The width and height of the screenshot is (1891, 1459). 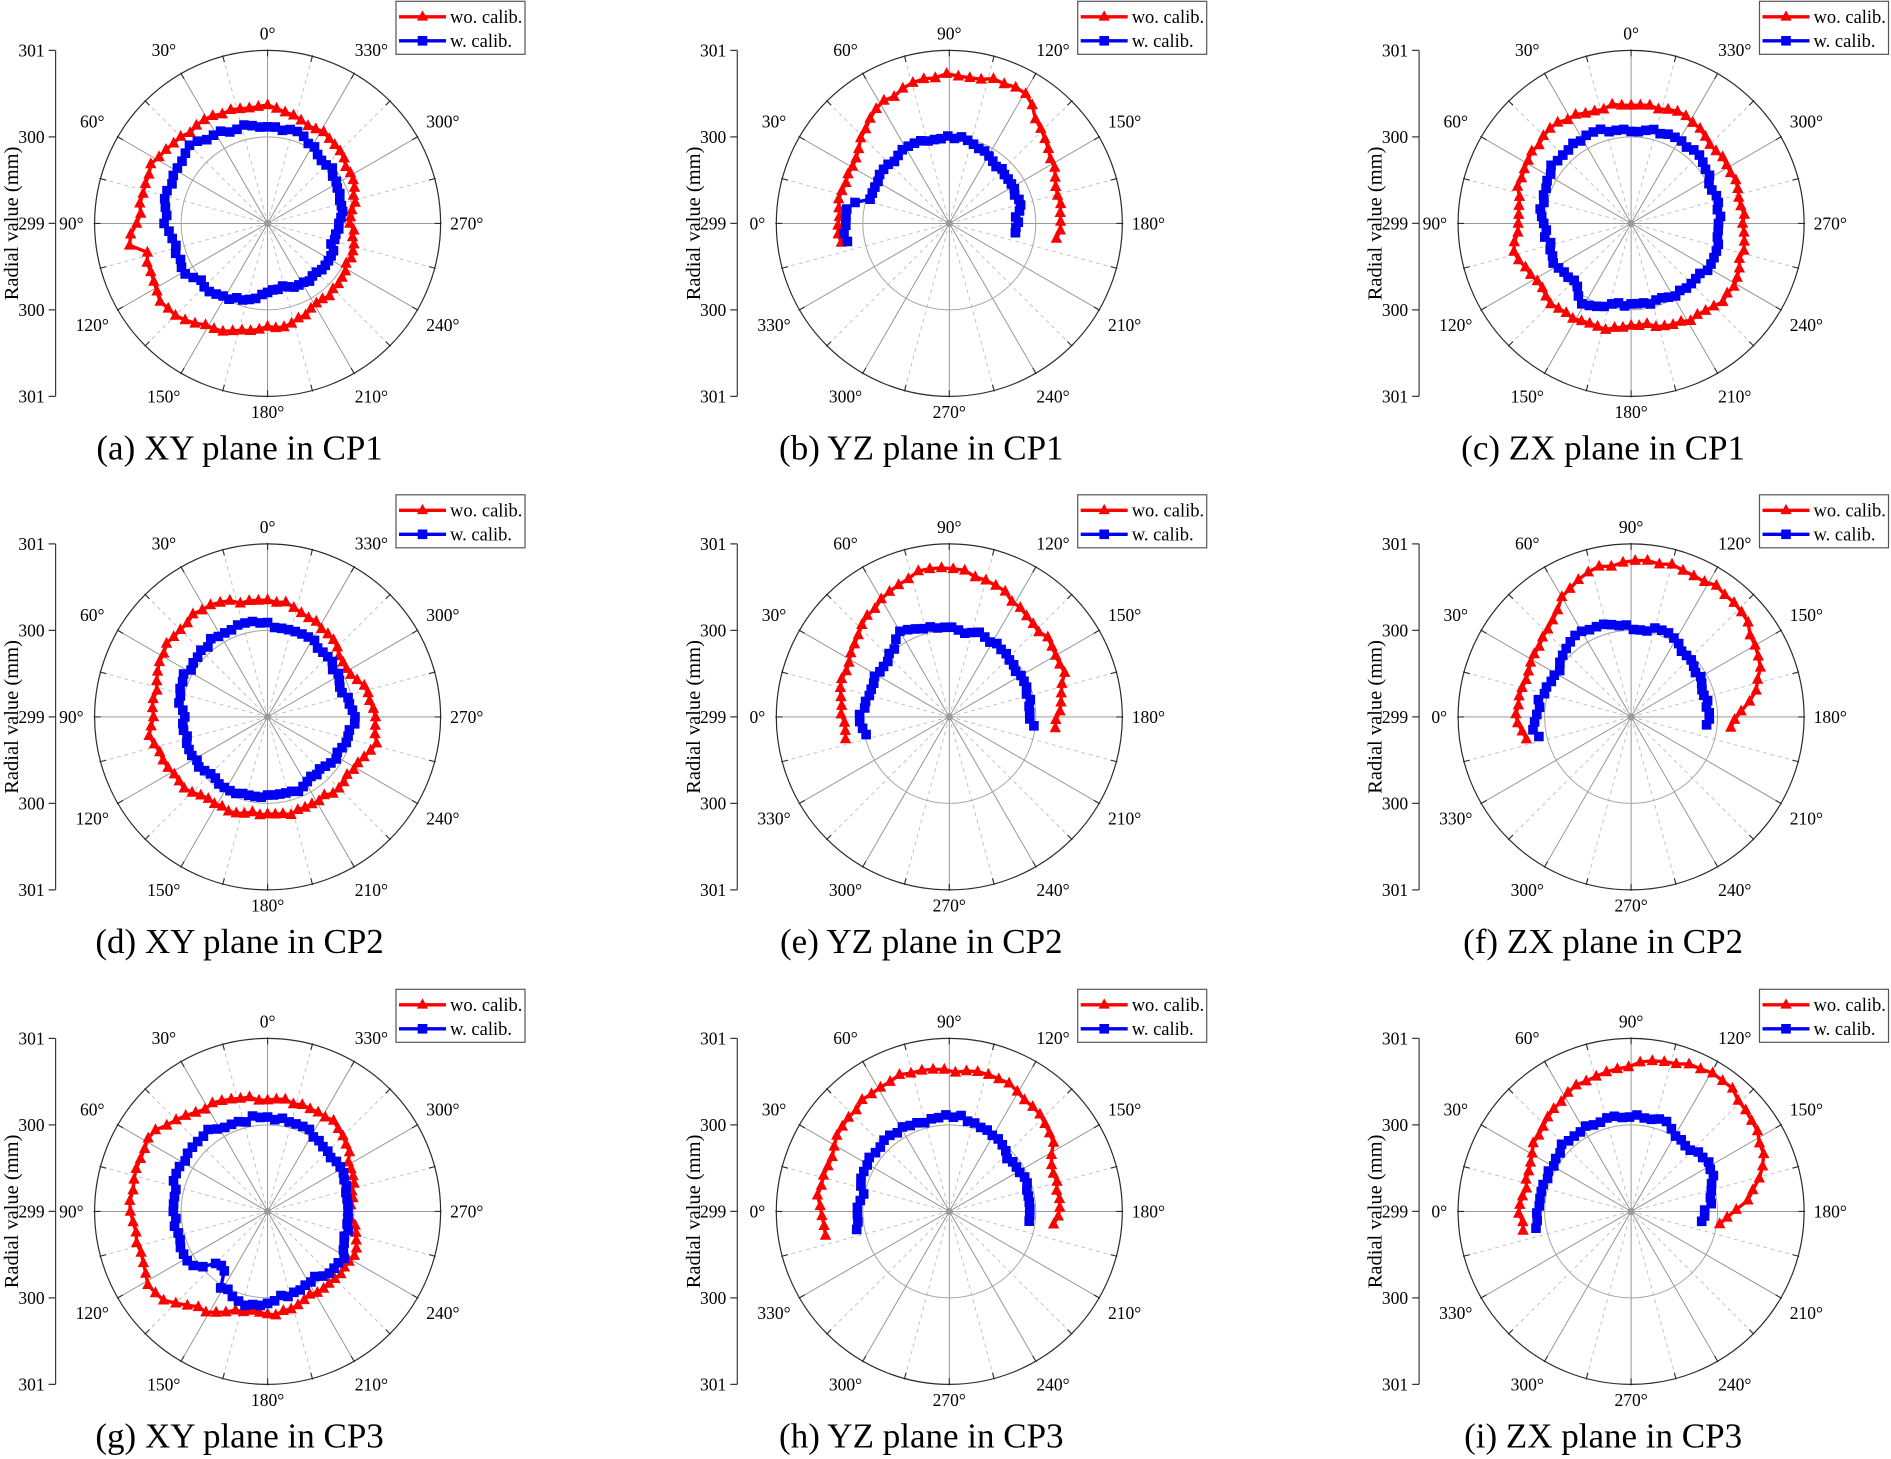 What do you see at coordinates (921, 1435) in the screenshot?
I see `svg-text: (h) YZ plane in CP3` at bounding box center [921, 1435].